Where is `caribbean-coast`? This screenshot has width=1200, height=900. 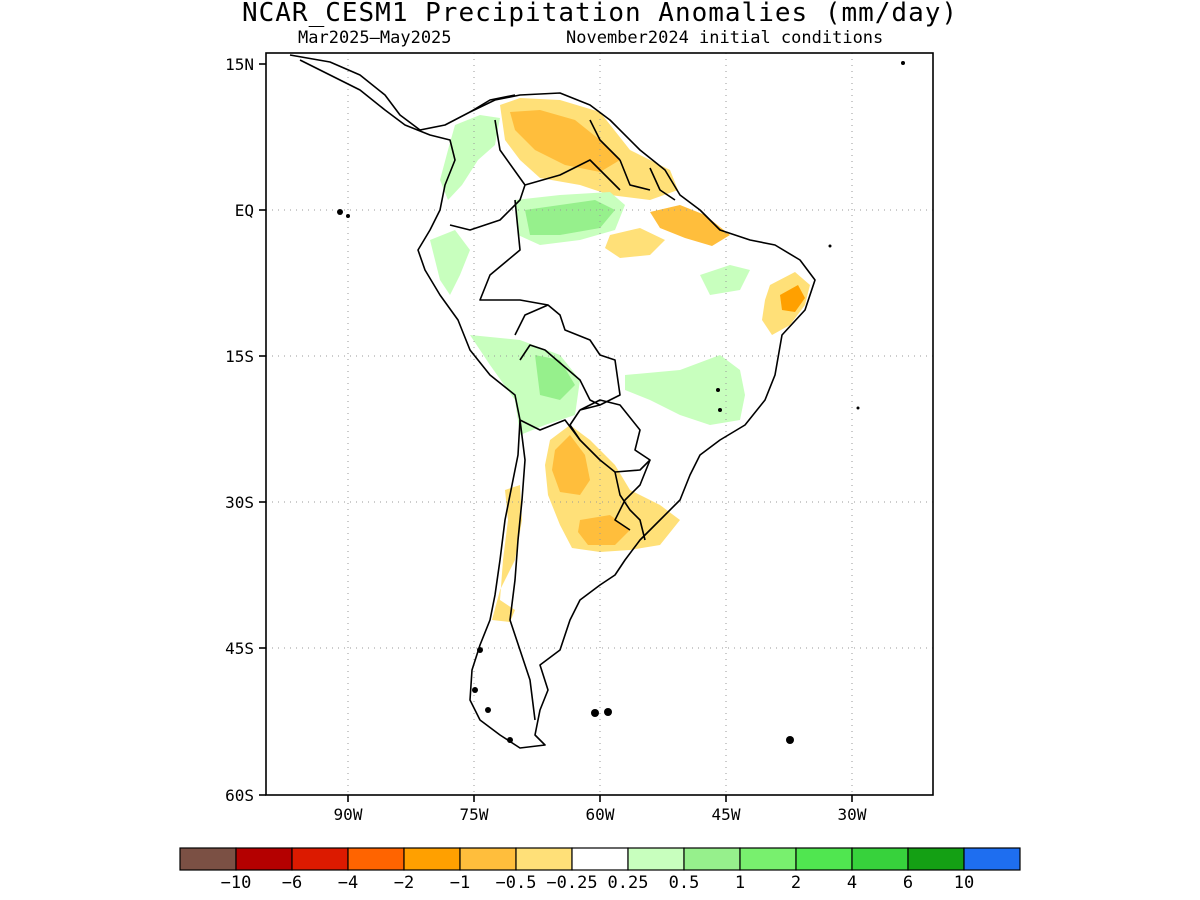
caribbean-coast is located at coordinates (492, 103).